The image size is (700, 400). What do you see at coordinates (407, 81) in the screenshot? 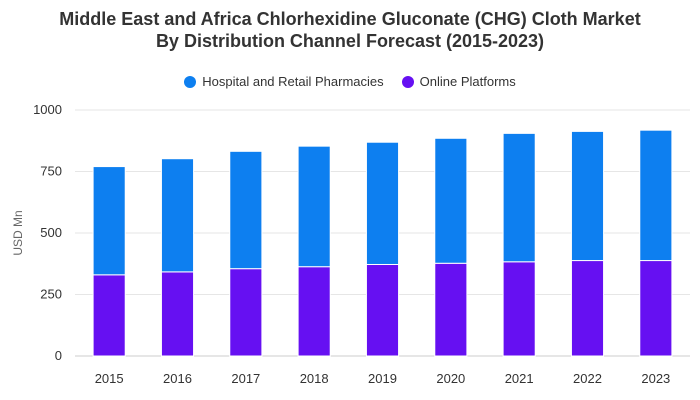
I see `legend-swatch-online` at bounding box center [407, 81].